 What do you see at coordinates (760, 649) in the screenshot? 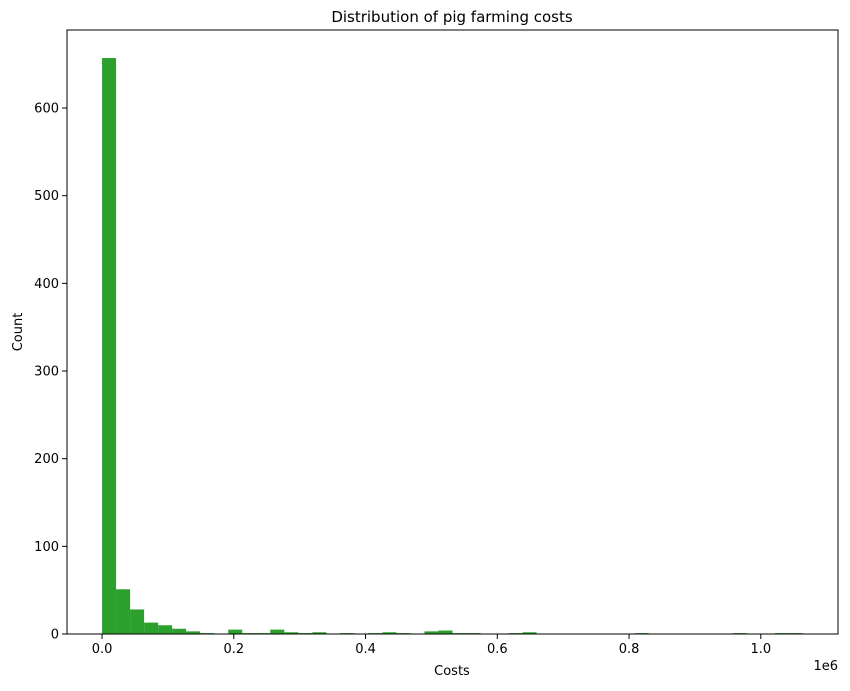
I see `x-tick-label: 1.0` at bounding box center [760, 649].